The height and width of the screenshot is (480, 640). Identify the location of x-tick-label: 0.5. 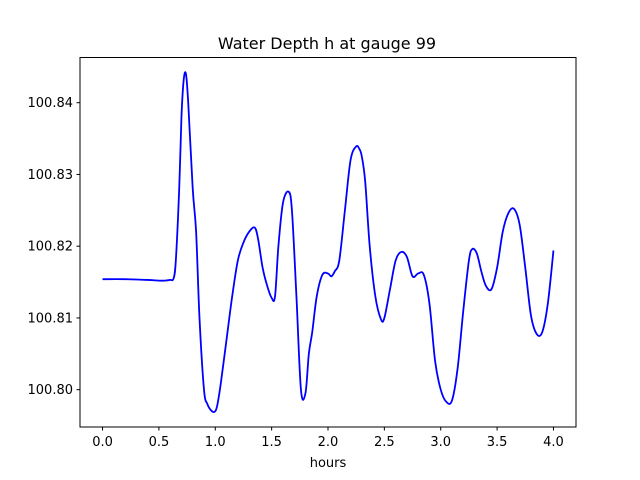
(159, 442).